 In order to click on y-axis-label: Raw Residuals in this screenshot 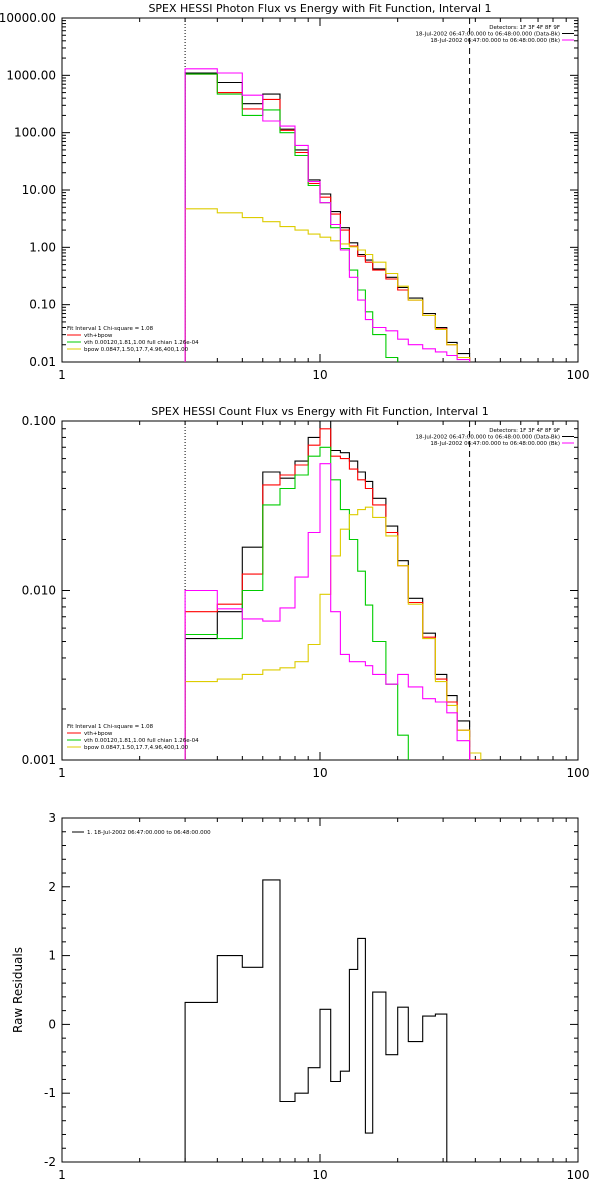, I will do `click(18, 990)`.